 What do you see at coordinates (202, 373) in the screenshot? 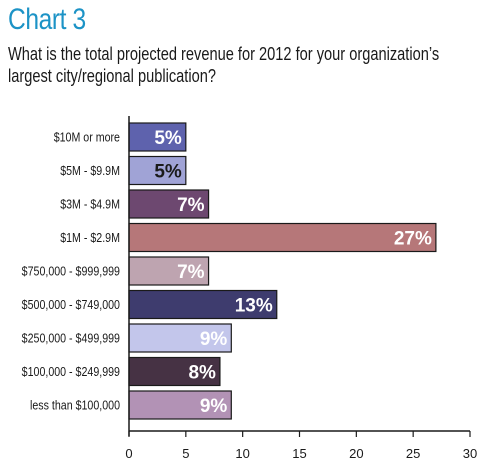
I see `bar-value-label: 8%` at bounding box center [202, 373].